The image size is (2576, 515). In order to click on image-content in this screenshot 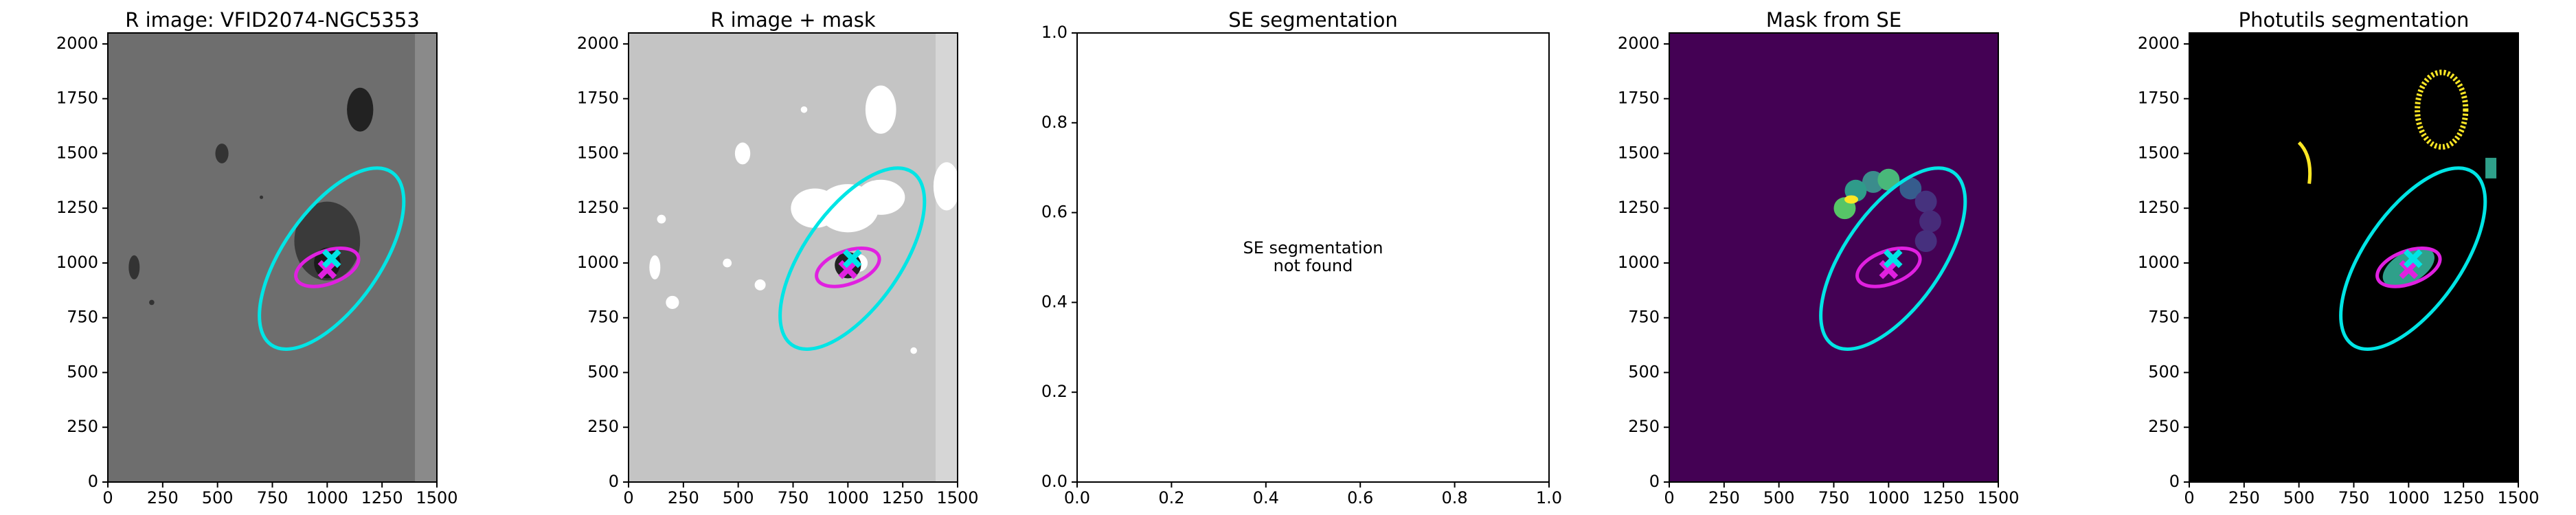, I will do `click(282, 257)`.